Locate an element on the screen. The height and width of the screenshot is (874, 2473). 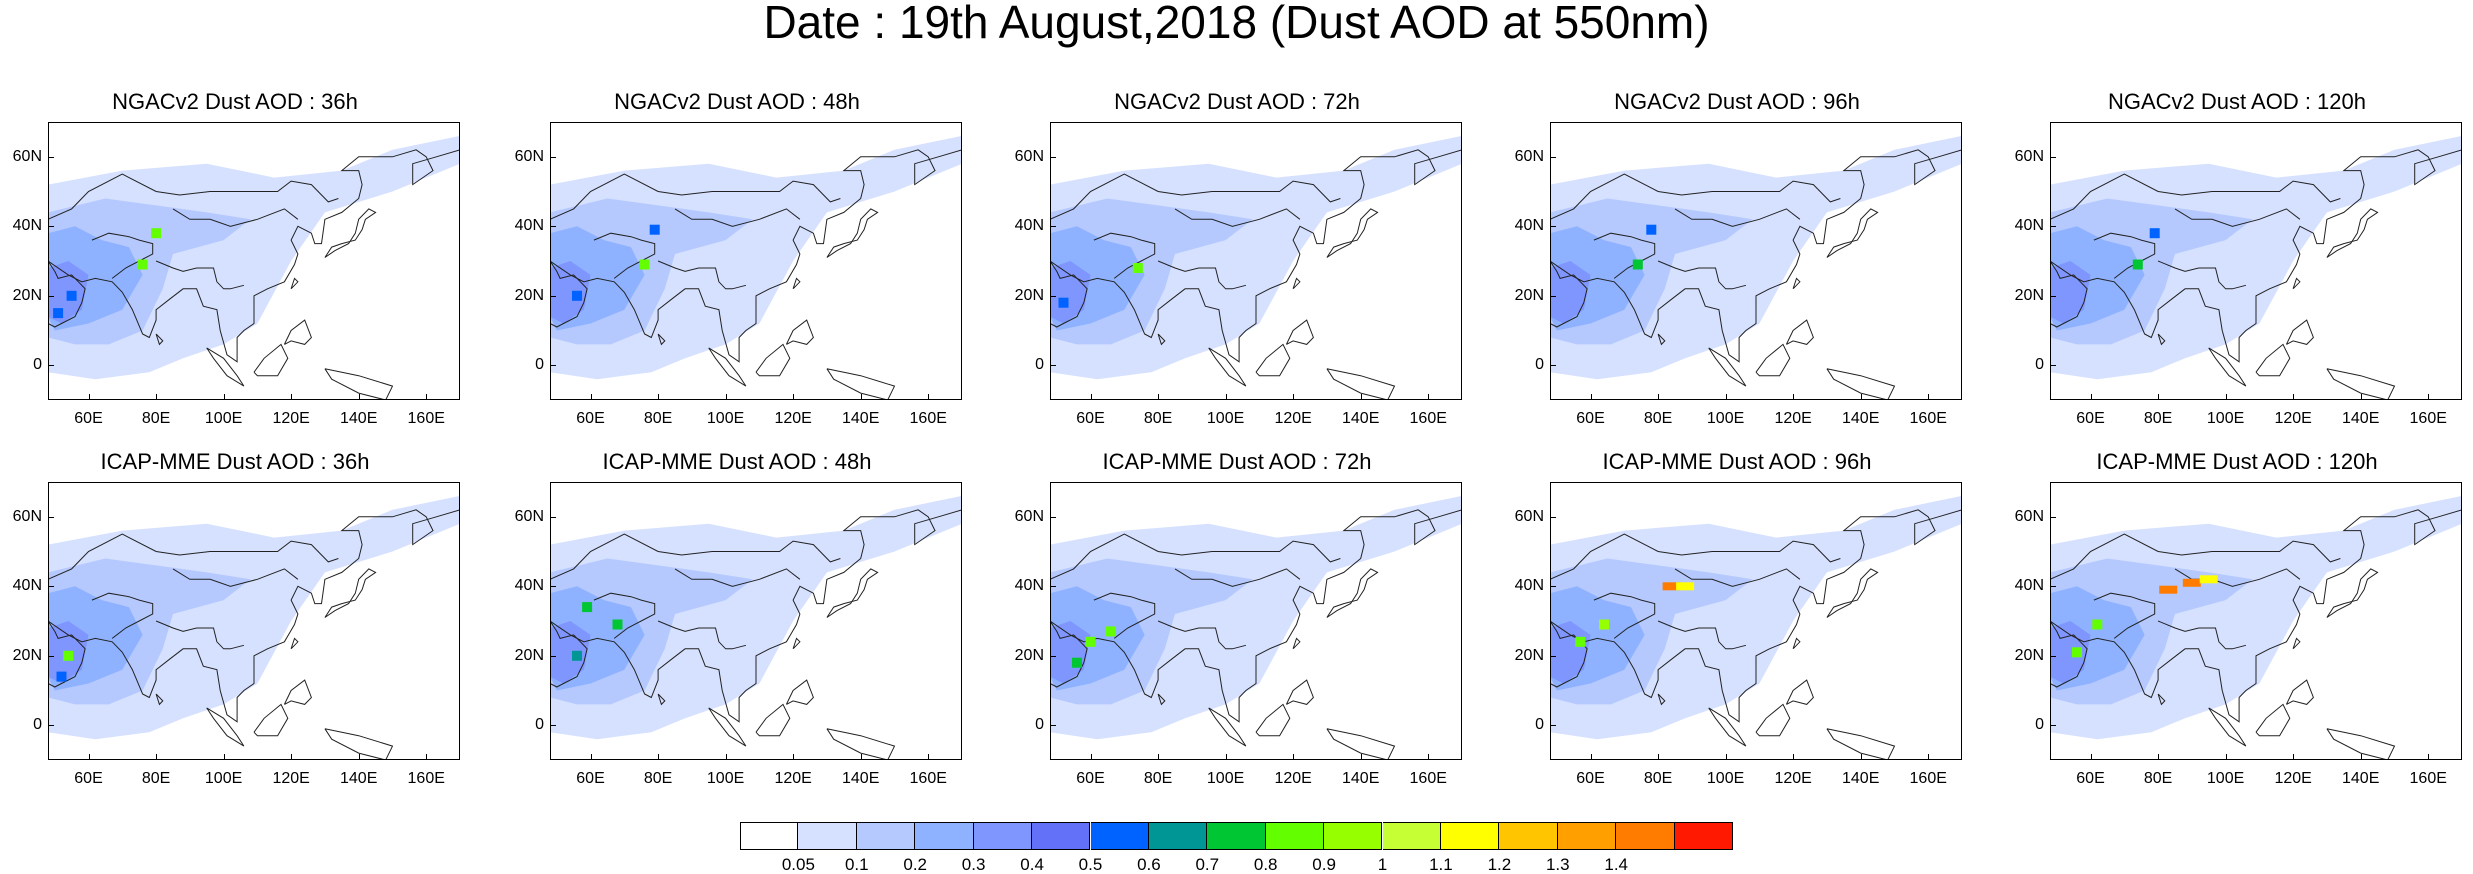
colorbar-label: 1.1 is located at coordinates (1441, 864).